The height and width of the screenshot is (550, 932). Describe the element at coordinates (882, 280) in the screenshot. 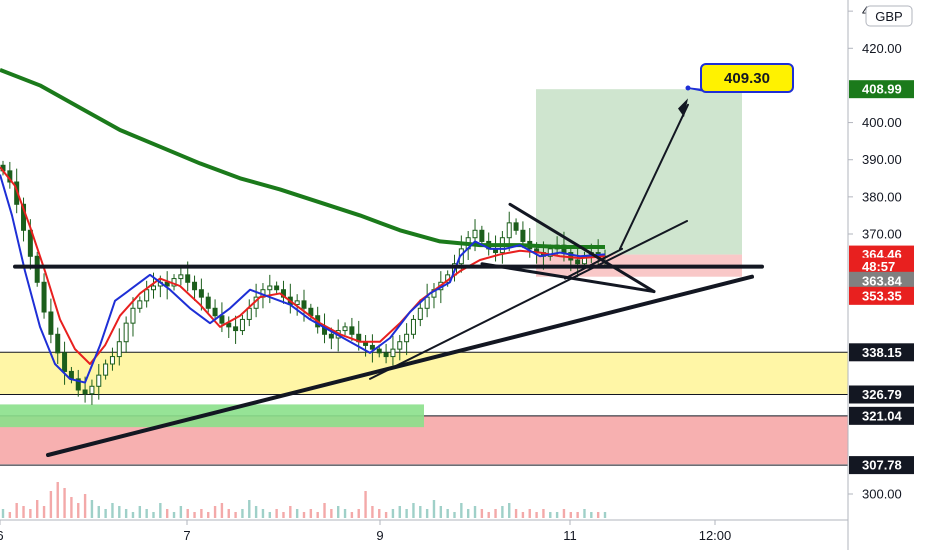

I see `price-badge-label: 363.84` at that location.